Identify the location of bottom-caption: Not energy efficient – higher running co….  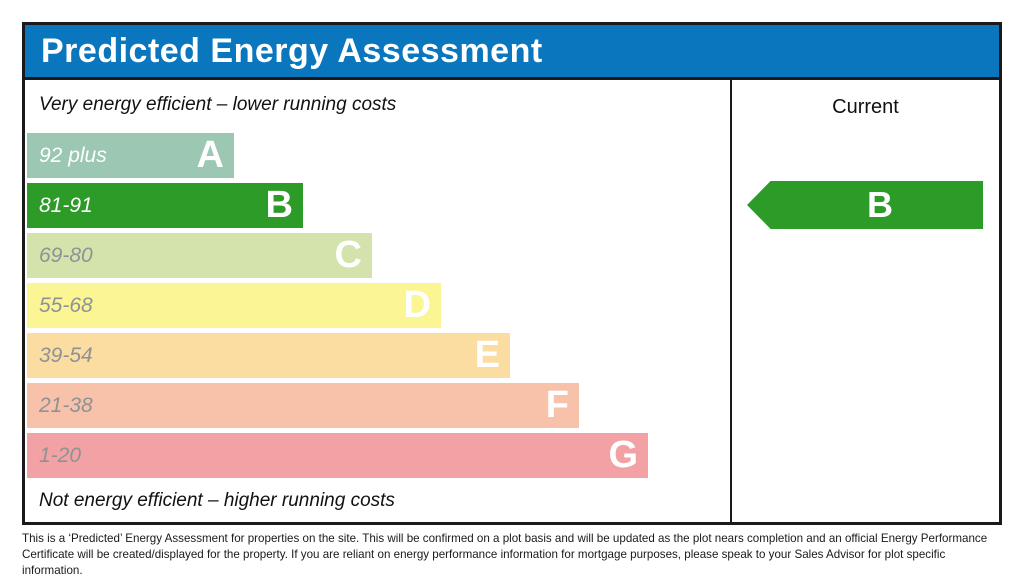
(217, 500).